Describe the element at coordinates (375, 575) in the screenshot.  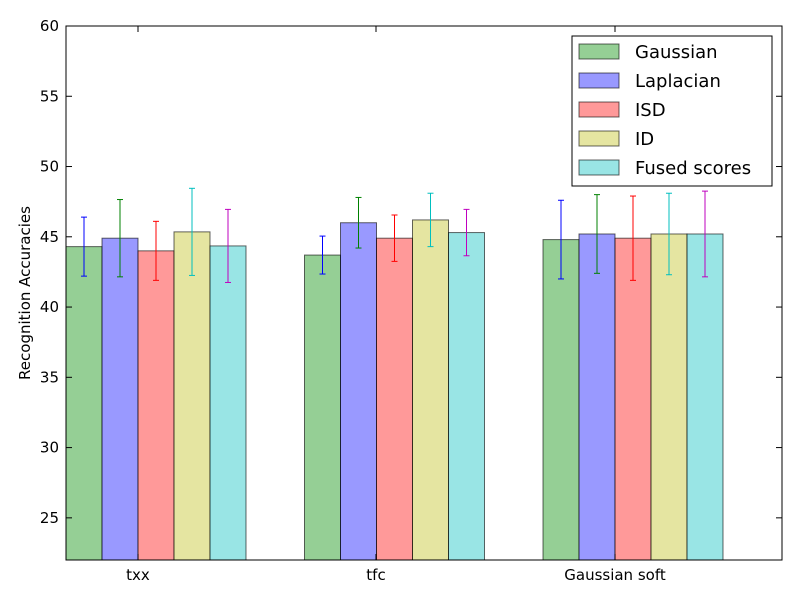
I see `x-tick-label: tfc` at that location.